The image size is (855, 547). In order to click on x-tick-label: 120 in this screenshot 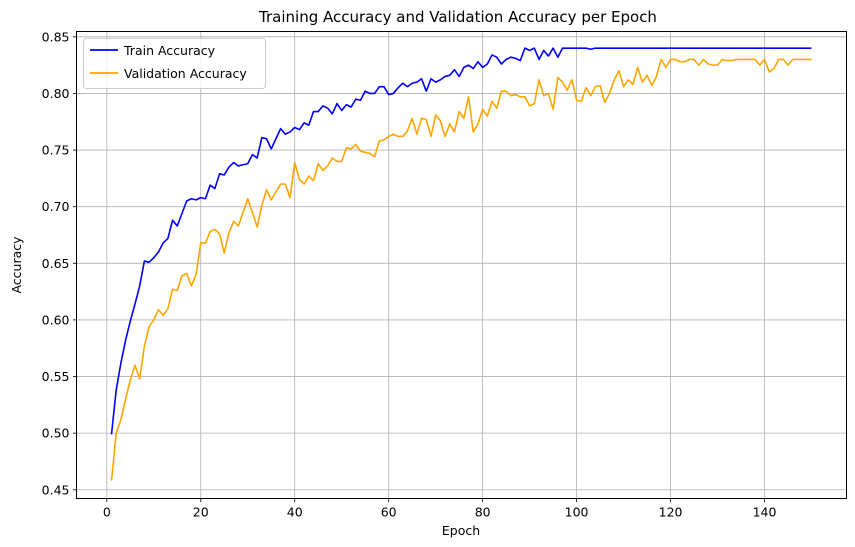, I will do `click(671, 512)`.